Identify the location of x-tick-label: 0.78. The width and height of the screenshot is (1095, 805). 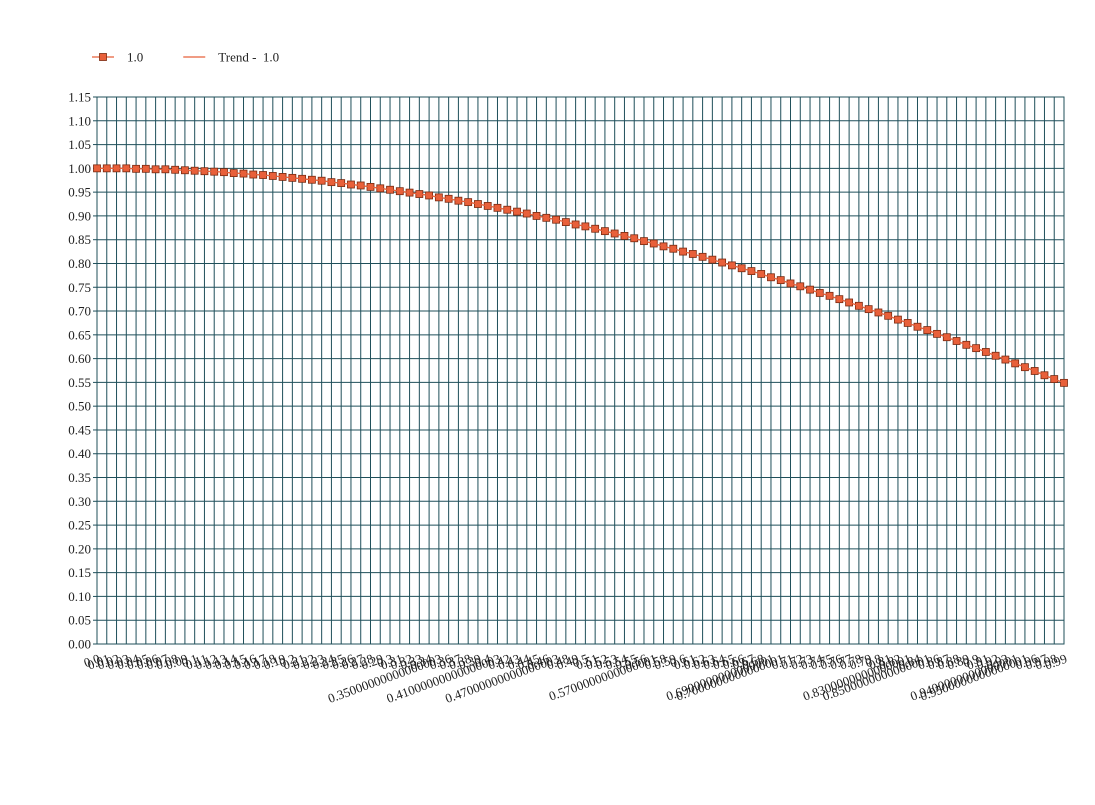
(850, 662).